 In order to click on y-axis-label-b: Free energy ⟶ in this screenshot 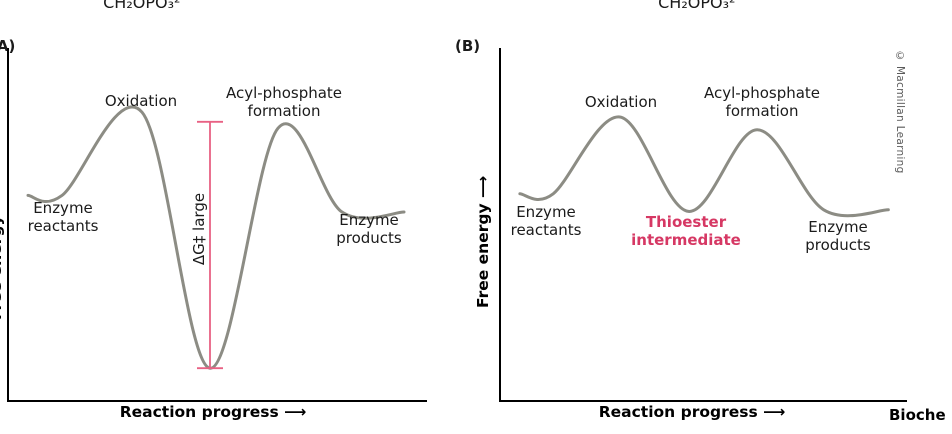, I will do `click(483, 241)`.